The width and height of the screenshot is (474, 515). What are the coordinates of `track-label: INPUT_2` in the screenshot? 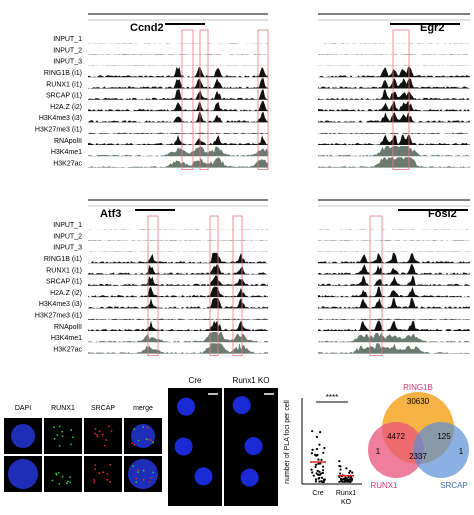 It's located at (67, 236).